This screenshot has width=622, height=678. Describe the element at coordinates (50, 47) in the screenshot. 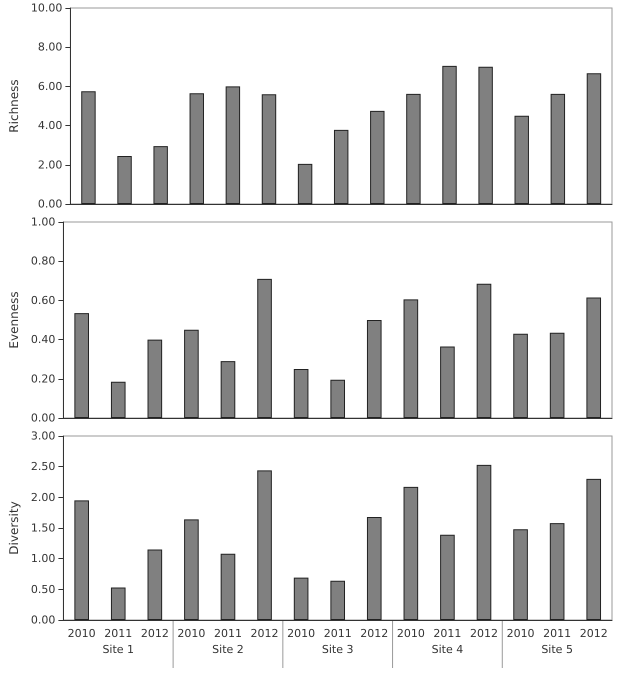

I see `y-tick-label: 8.00` at that location.